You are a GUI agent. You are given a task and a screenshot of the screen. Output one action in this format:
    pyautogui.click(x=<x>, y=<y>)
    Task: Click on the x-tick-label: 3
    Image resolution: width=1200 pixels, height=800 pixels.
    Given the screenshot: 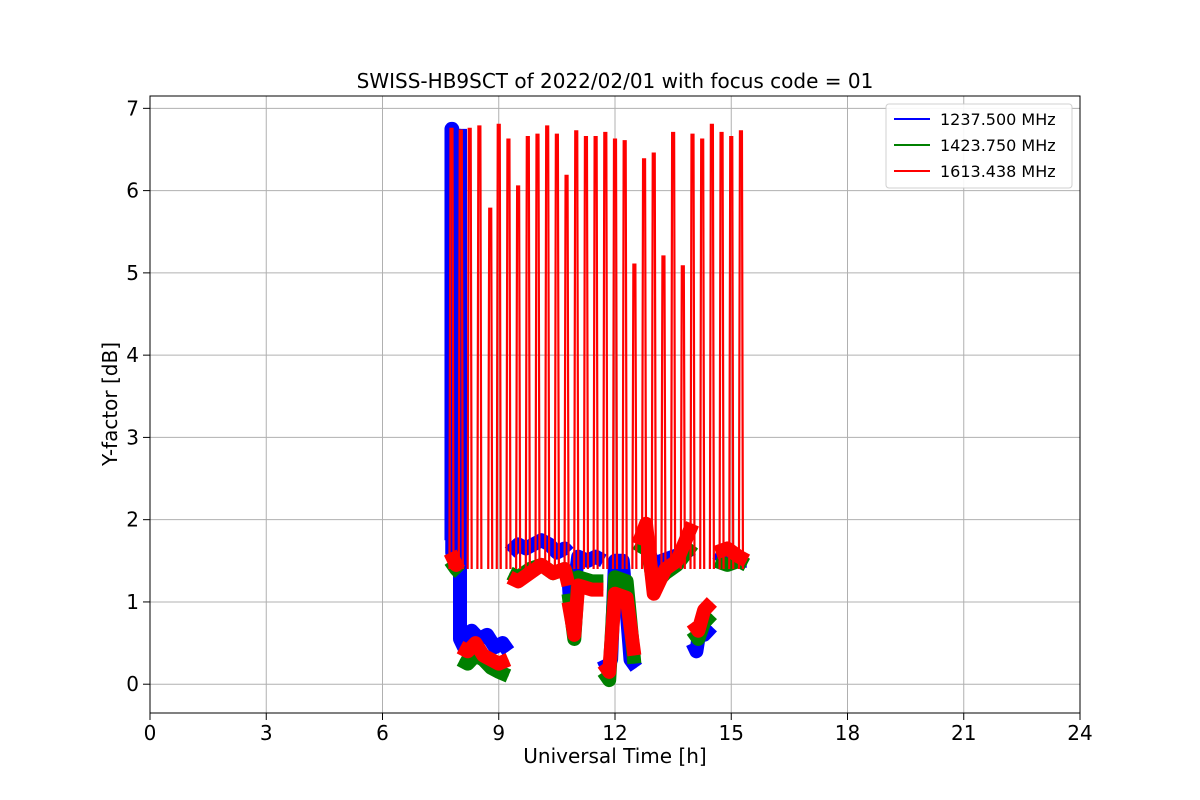 What is the action you would take?
    pyautogui.click(x=266, y=733)
    